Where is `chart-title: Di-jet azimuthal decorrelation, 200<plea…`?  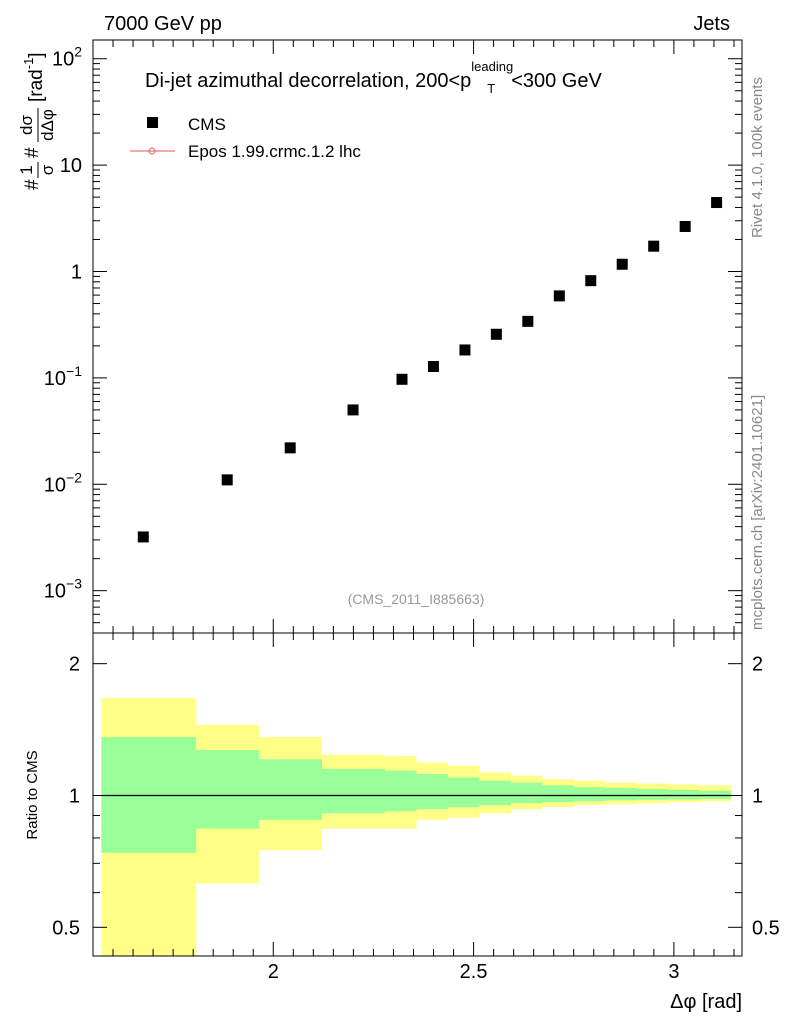 chart-title: Di-jet azimuthal decorrelation, 200<plea… is located at coordinates (373, 77).